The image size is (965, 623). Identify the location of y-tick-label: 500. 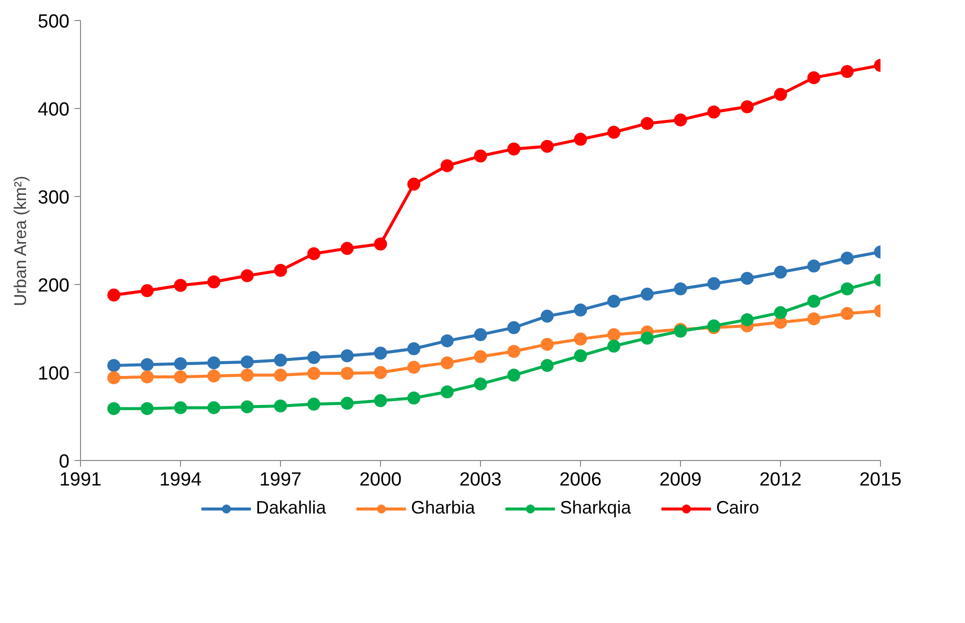
(54, 22).